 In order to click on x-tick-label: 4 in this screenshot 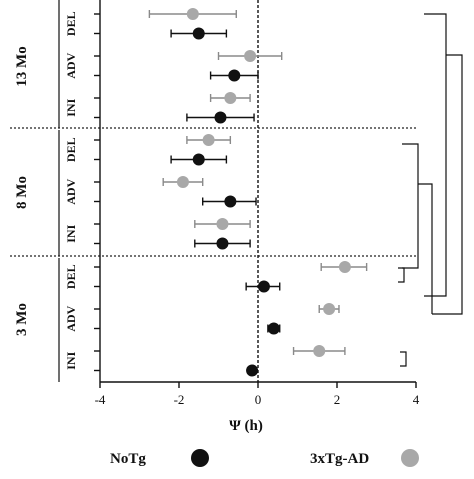, I will do `click(416, 399)`.